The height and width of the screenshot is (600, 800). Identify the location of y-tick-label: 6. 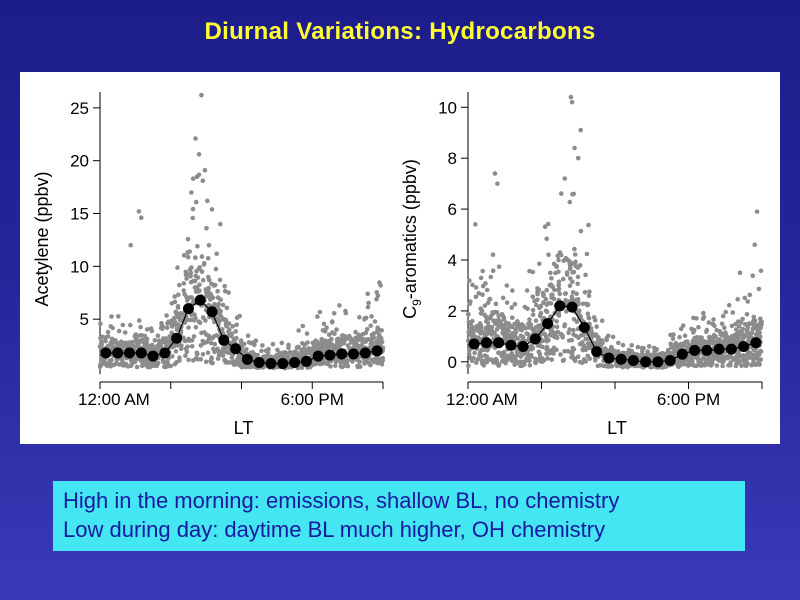
(452, 209).